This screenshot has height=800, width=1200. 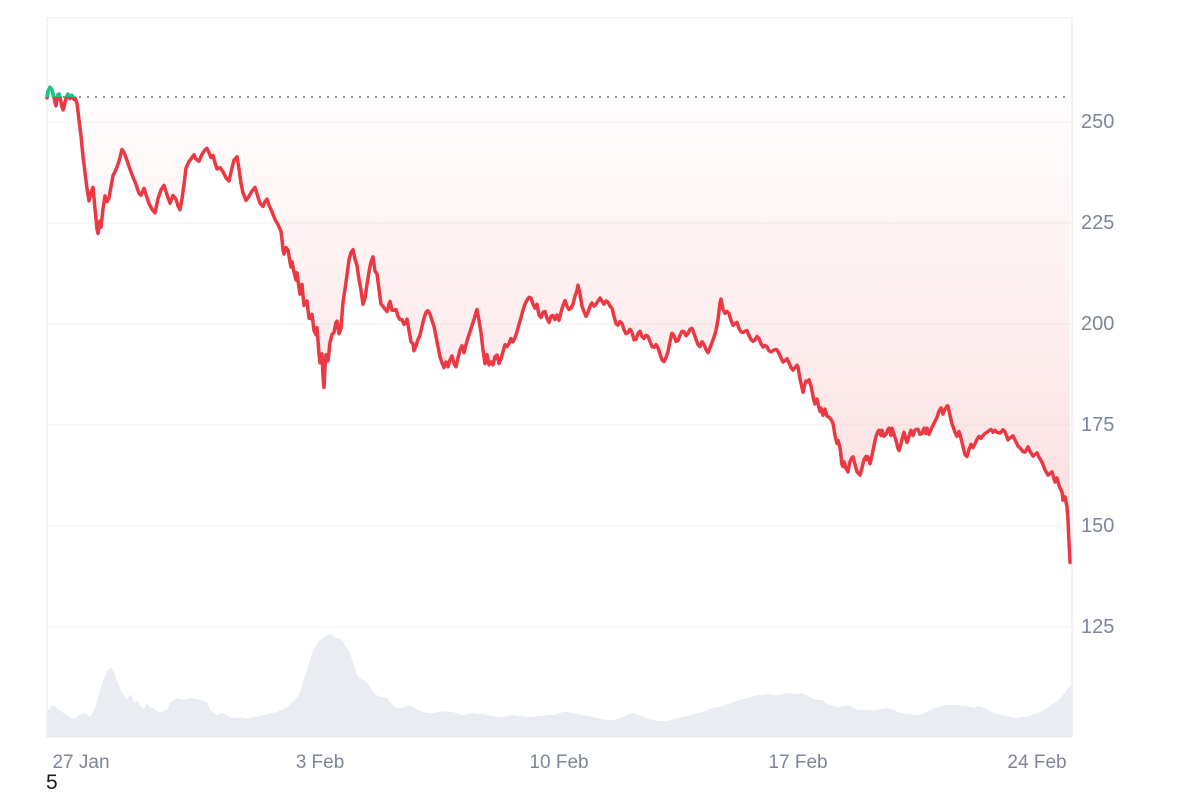 What do you see at coordinates (559, 762) in the screenshot?
I see `x-axis-tick-label: 10 Feb` at bounding box center [559, 762].